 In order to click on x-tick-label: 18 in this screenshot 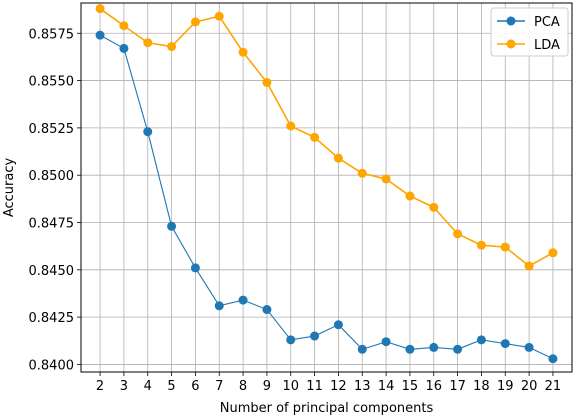, I will do `click(481, 386)`.